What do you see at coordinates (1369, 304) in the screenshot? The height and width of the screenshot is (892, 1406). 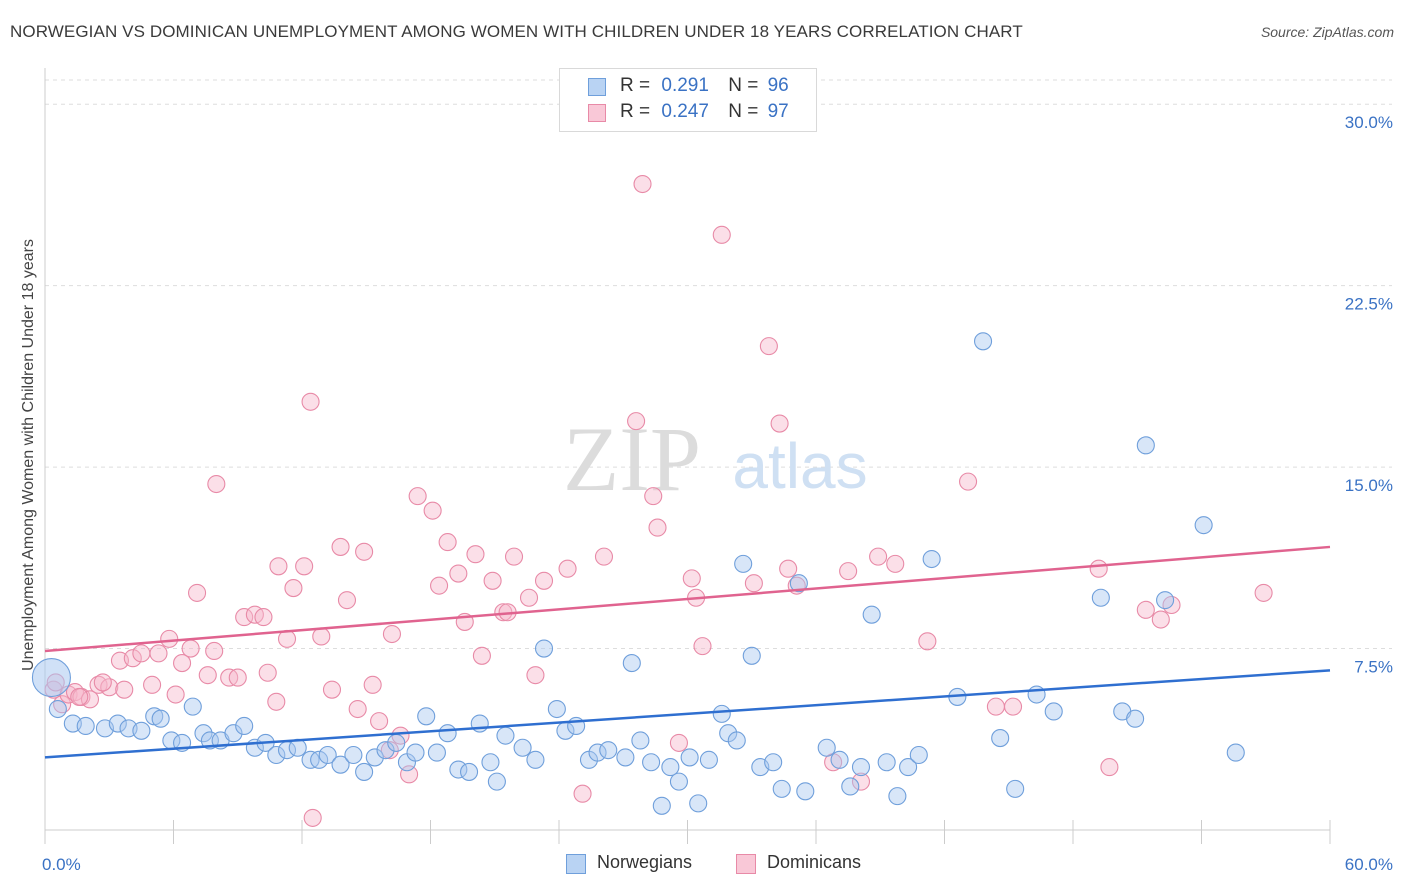 I see `y-tick-label: 22.5%` at bounding box center [1369, 304].